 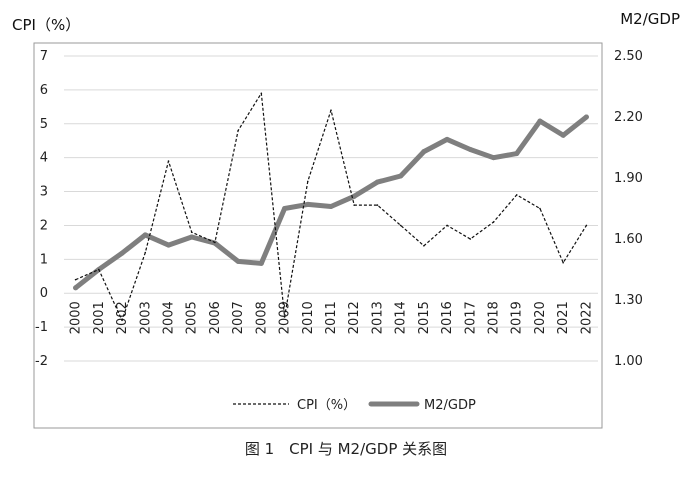 I want to click on x-tick-label: 2018, so click(x=494, y=317).